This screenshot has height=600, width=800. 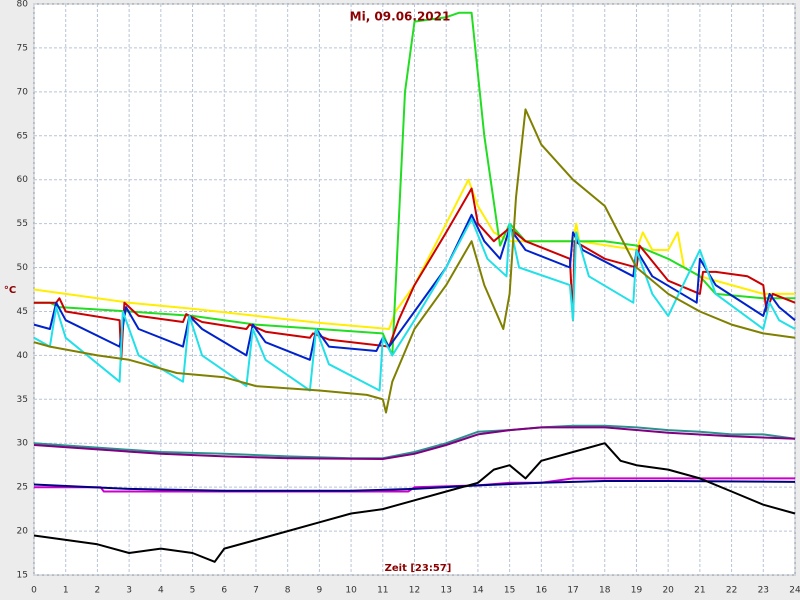 I want to click on x-tick-label: 1, so click(x=66, y=591).